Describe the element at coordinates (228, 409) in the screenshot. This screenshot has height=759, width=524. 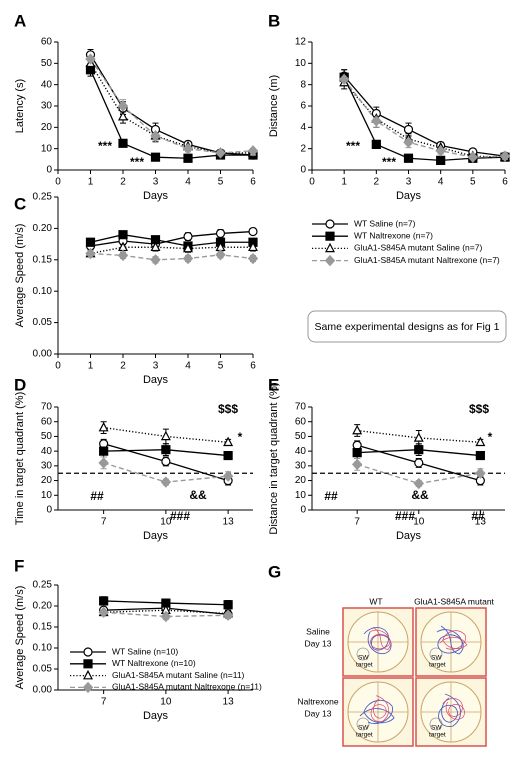
I see `annotation: $$$` at that location.